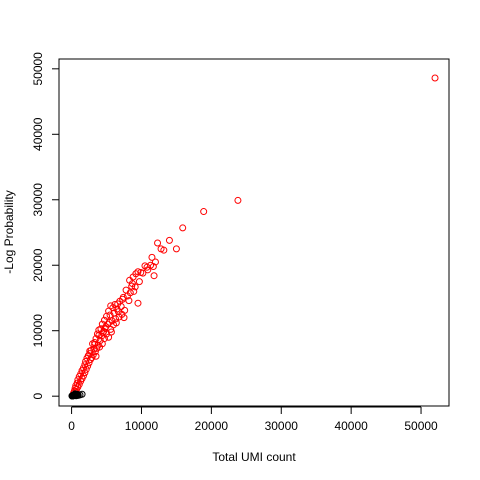 Image resolution: width=480 pixels, height=480 pixels. Describe the element at coordinates (76, 396) in the screenshot. I see `data-point-black` at that location.